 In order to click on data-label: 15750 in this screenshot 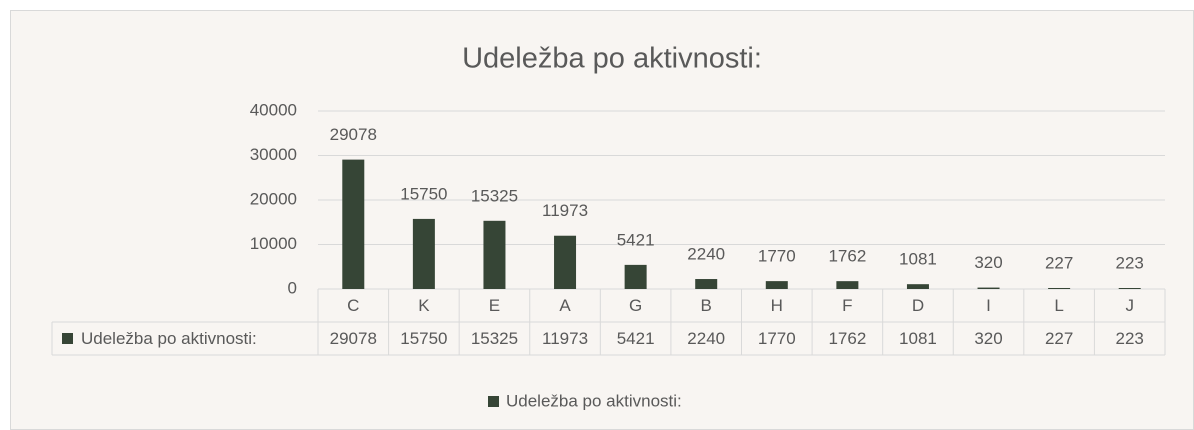, I will do `click(423, 193)`.